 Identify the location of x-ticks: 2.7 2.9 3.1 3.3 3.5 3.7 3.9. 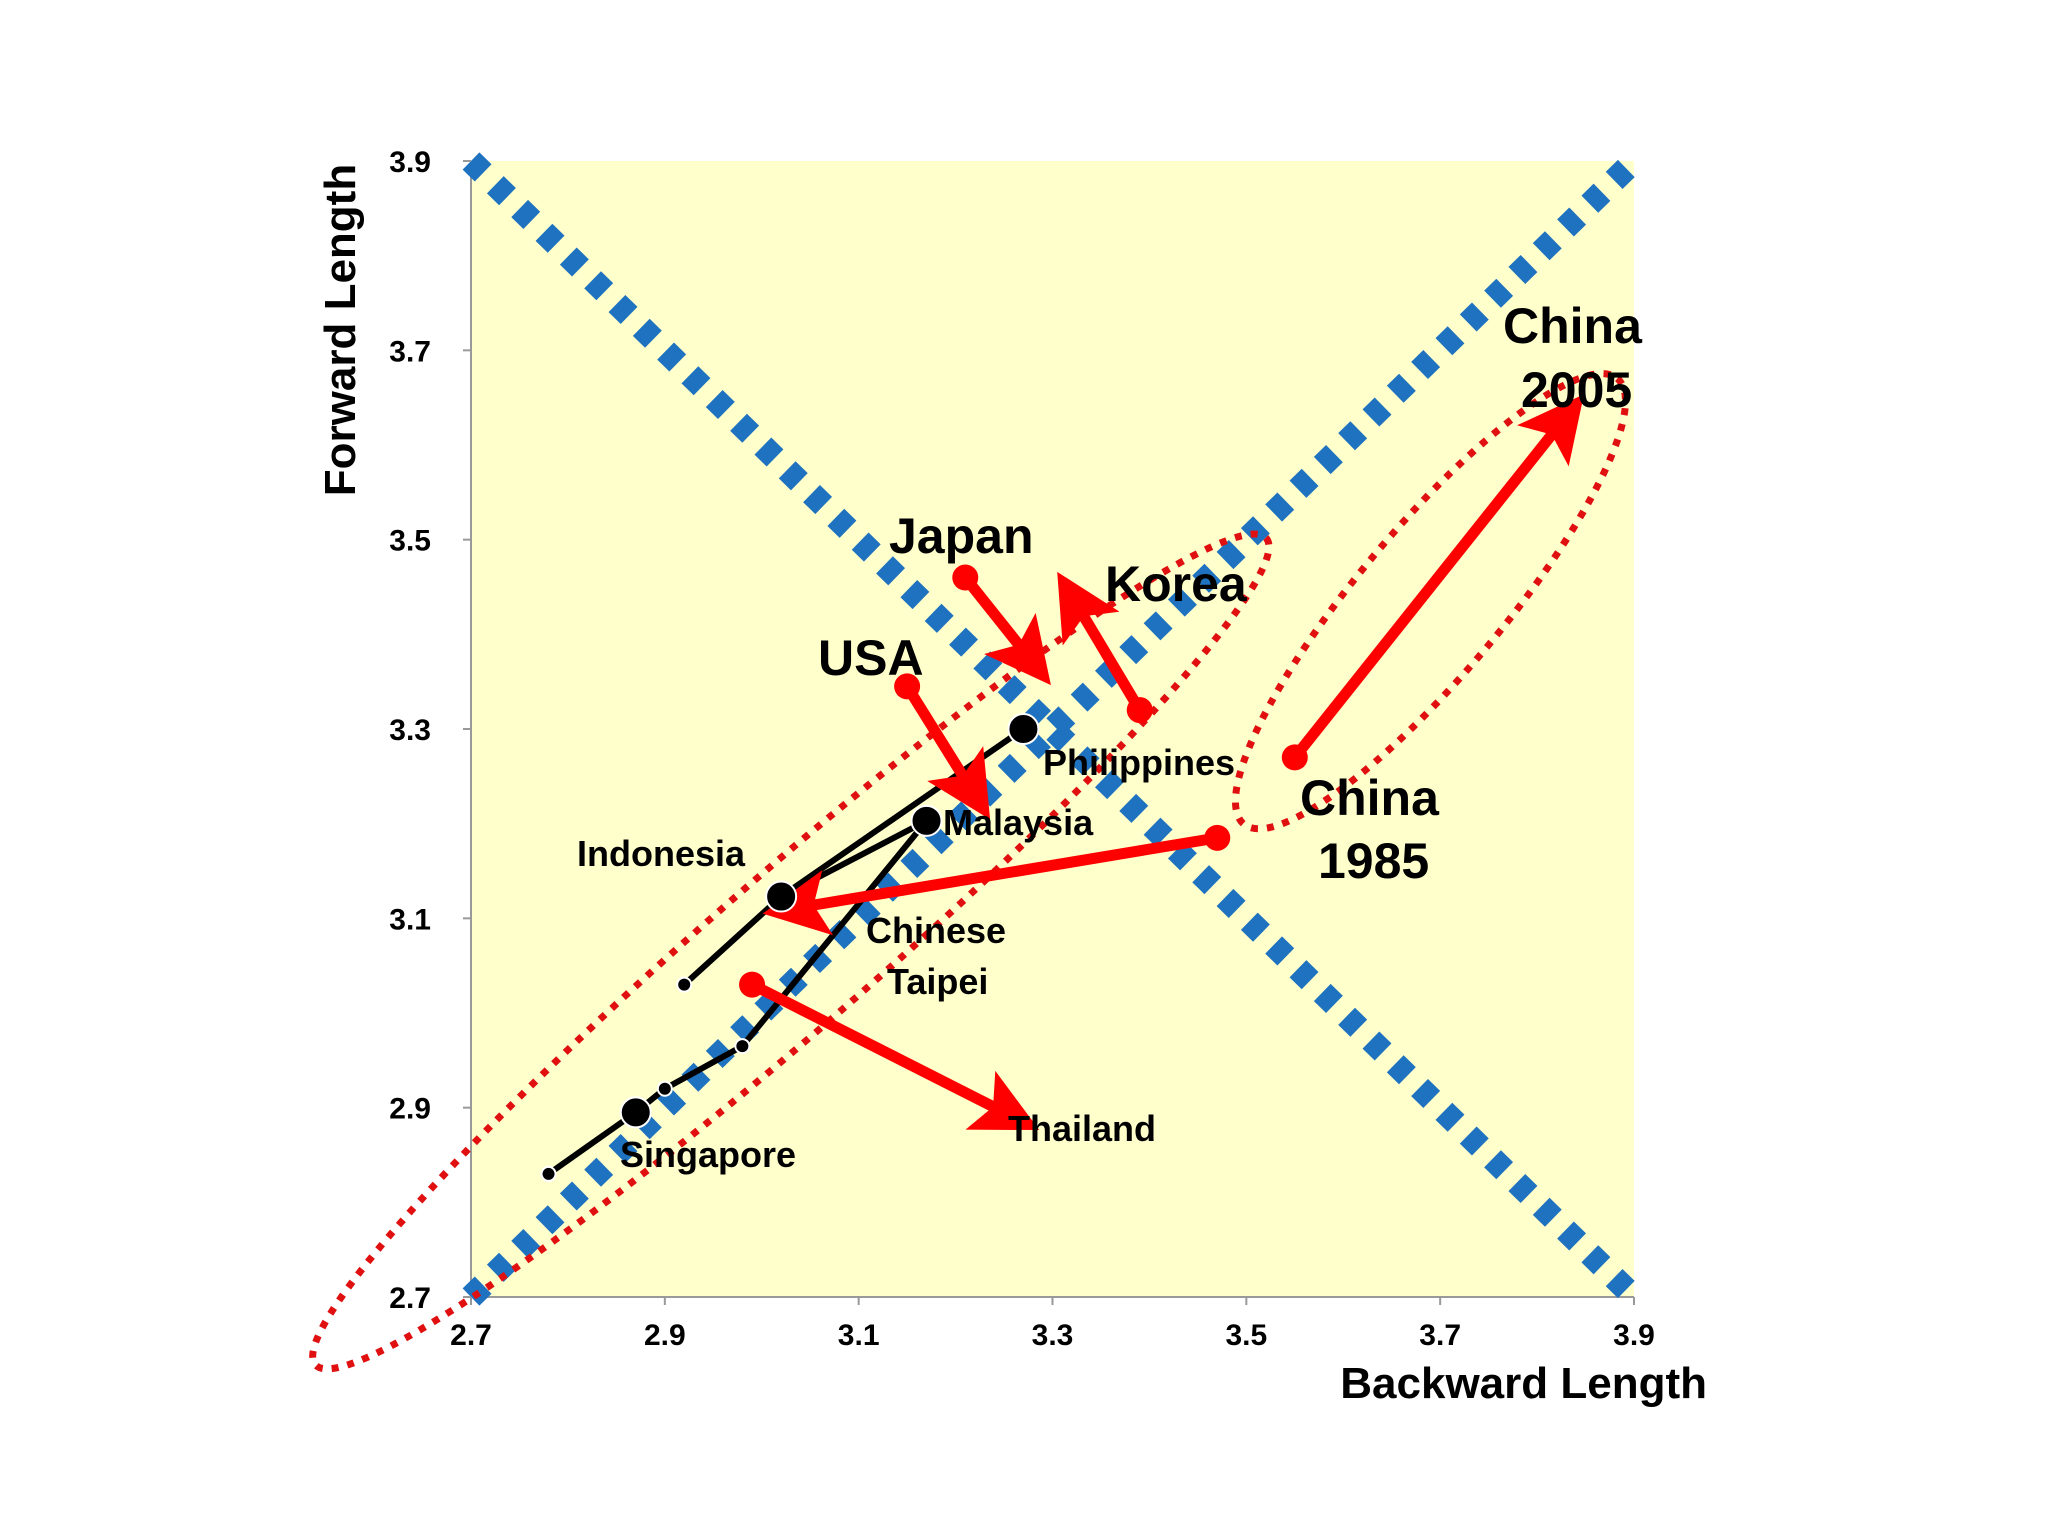
(1052, 1324).